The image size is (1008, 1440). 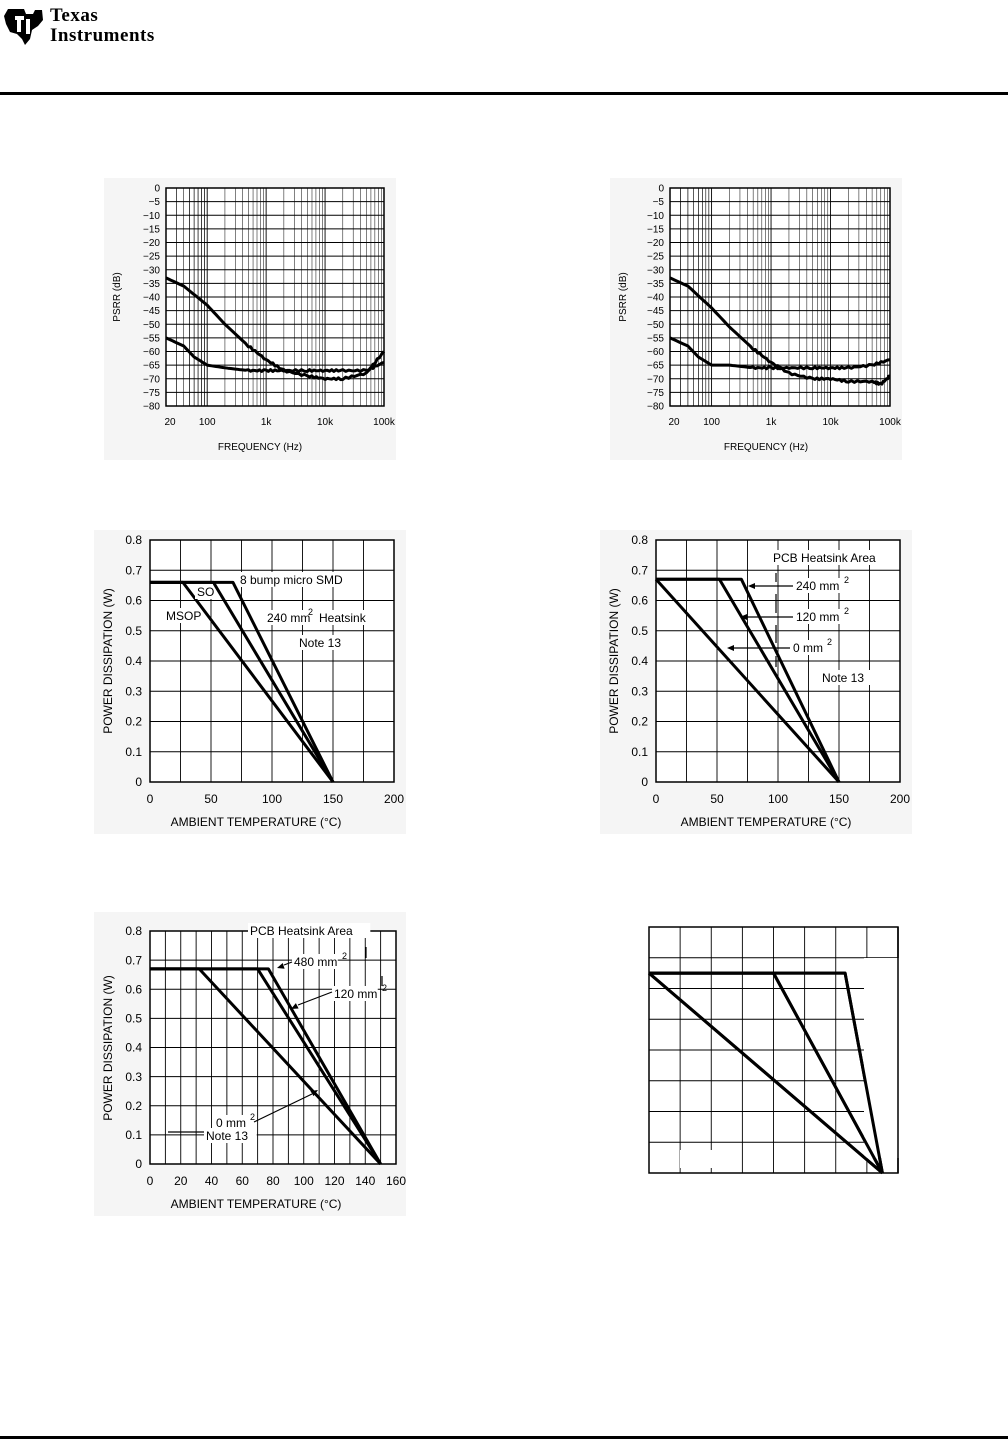 What do you see at coordinates (697, 1159) in the screenshot?
I see `mask-bottom-left` at bounding box center [697, 1159].